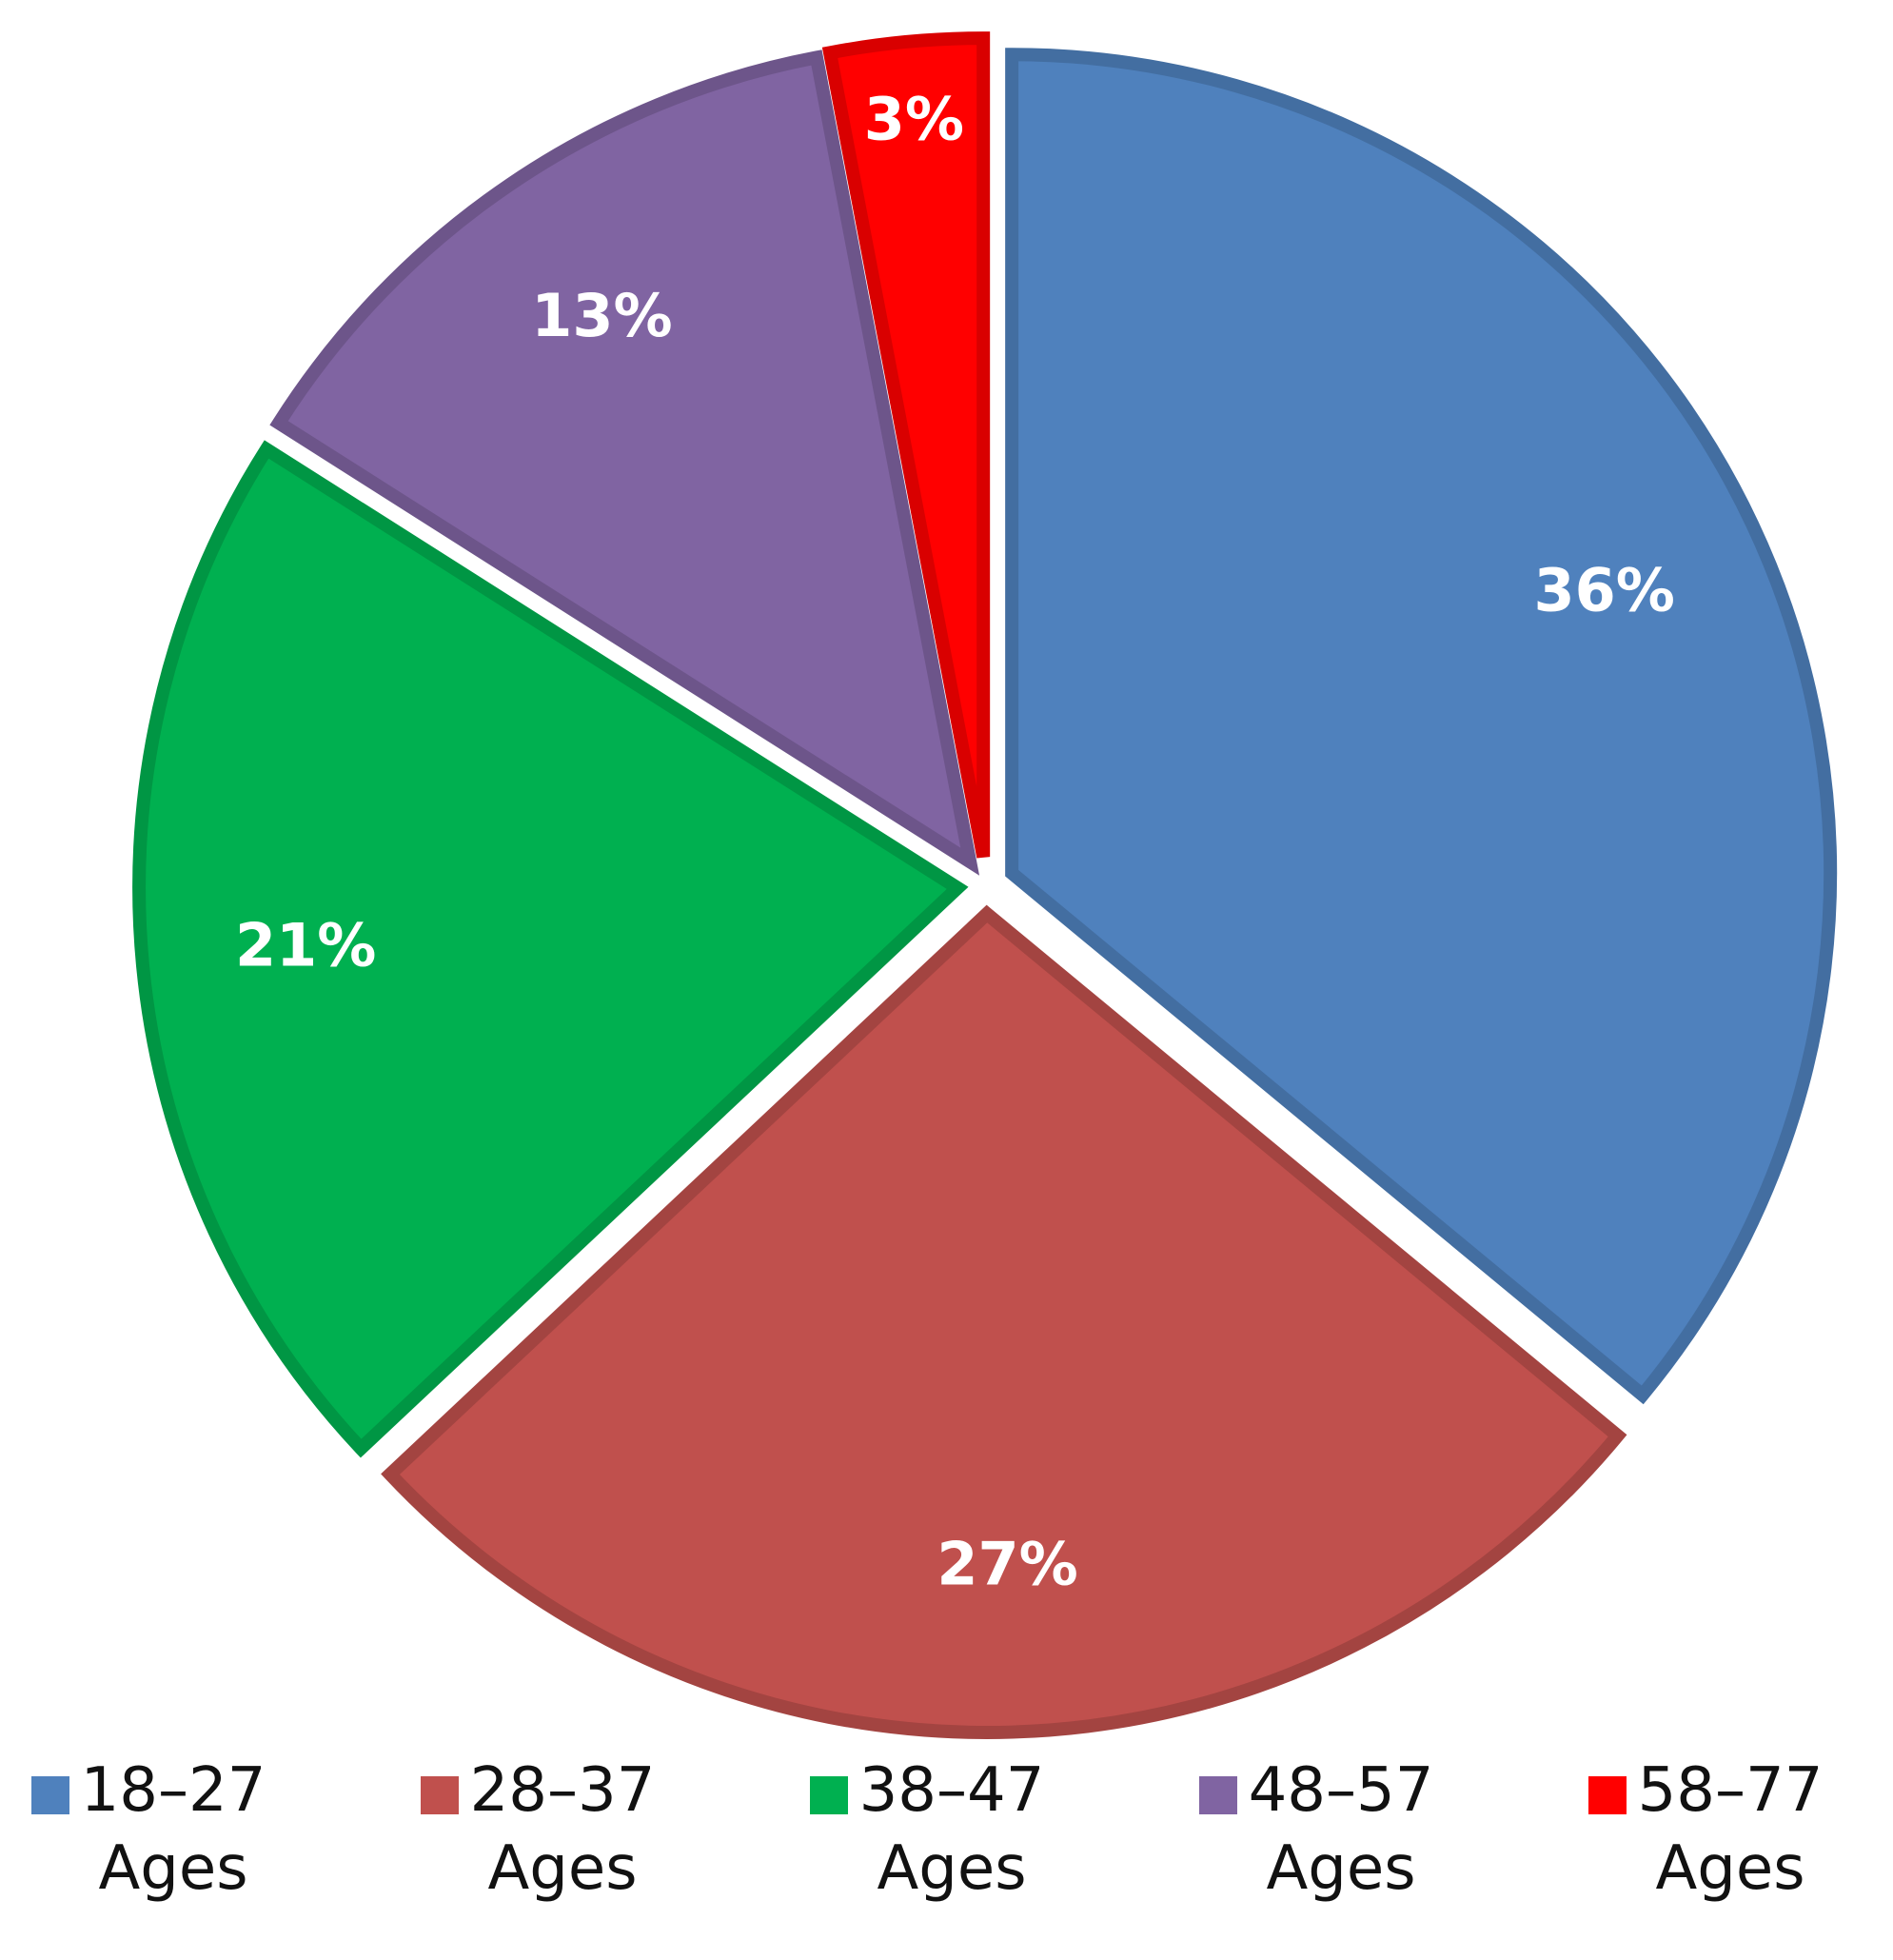  Describe the element at coordinates (305, 946) in the screenshot. I see `value-label: 21%` at that location.